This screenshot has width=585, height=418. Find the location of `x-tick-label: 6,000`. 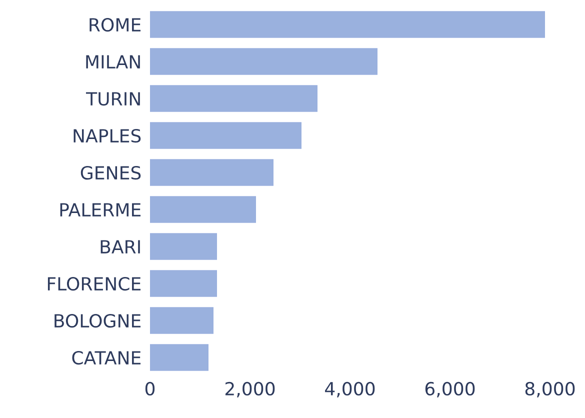

x-tick-label: 6,000 is located at coordinates (450, 390).